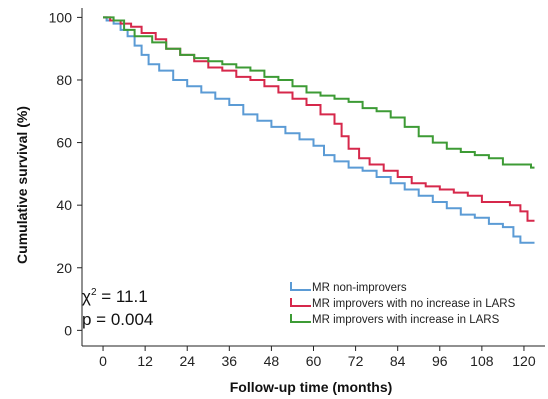 Image resolution: width=548 pixels, height=399 pixels. Describe the element at coordinates (311, 387) in the screenshot. I see `x-axis-title: Follow-up time (months)` at that location.